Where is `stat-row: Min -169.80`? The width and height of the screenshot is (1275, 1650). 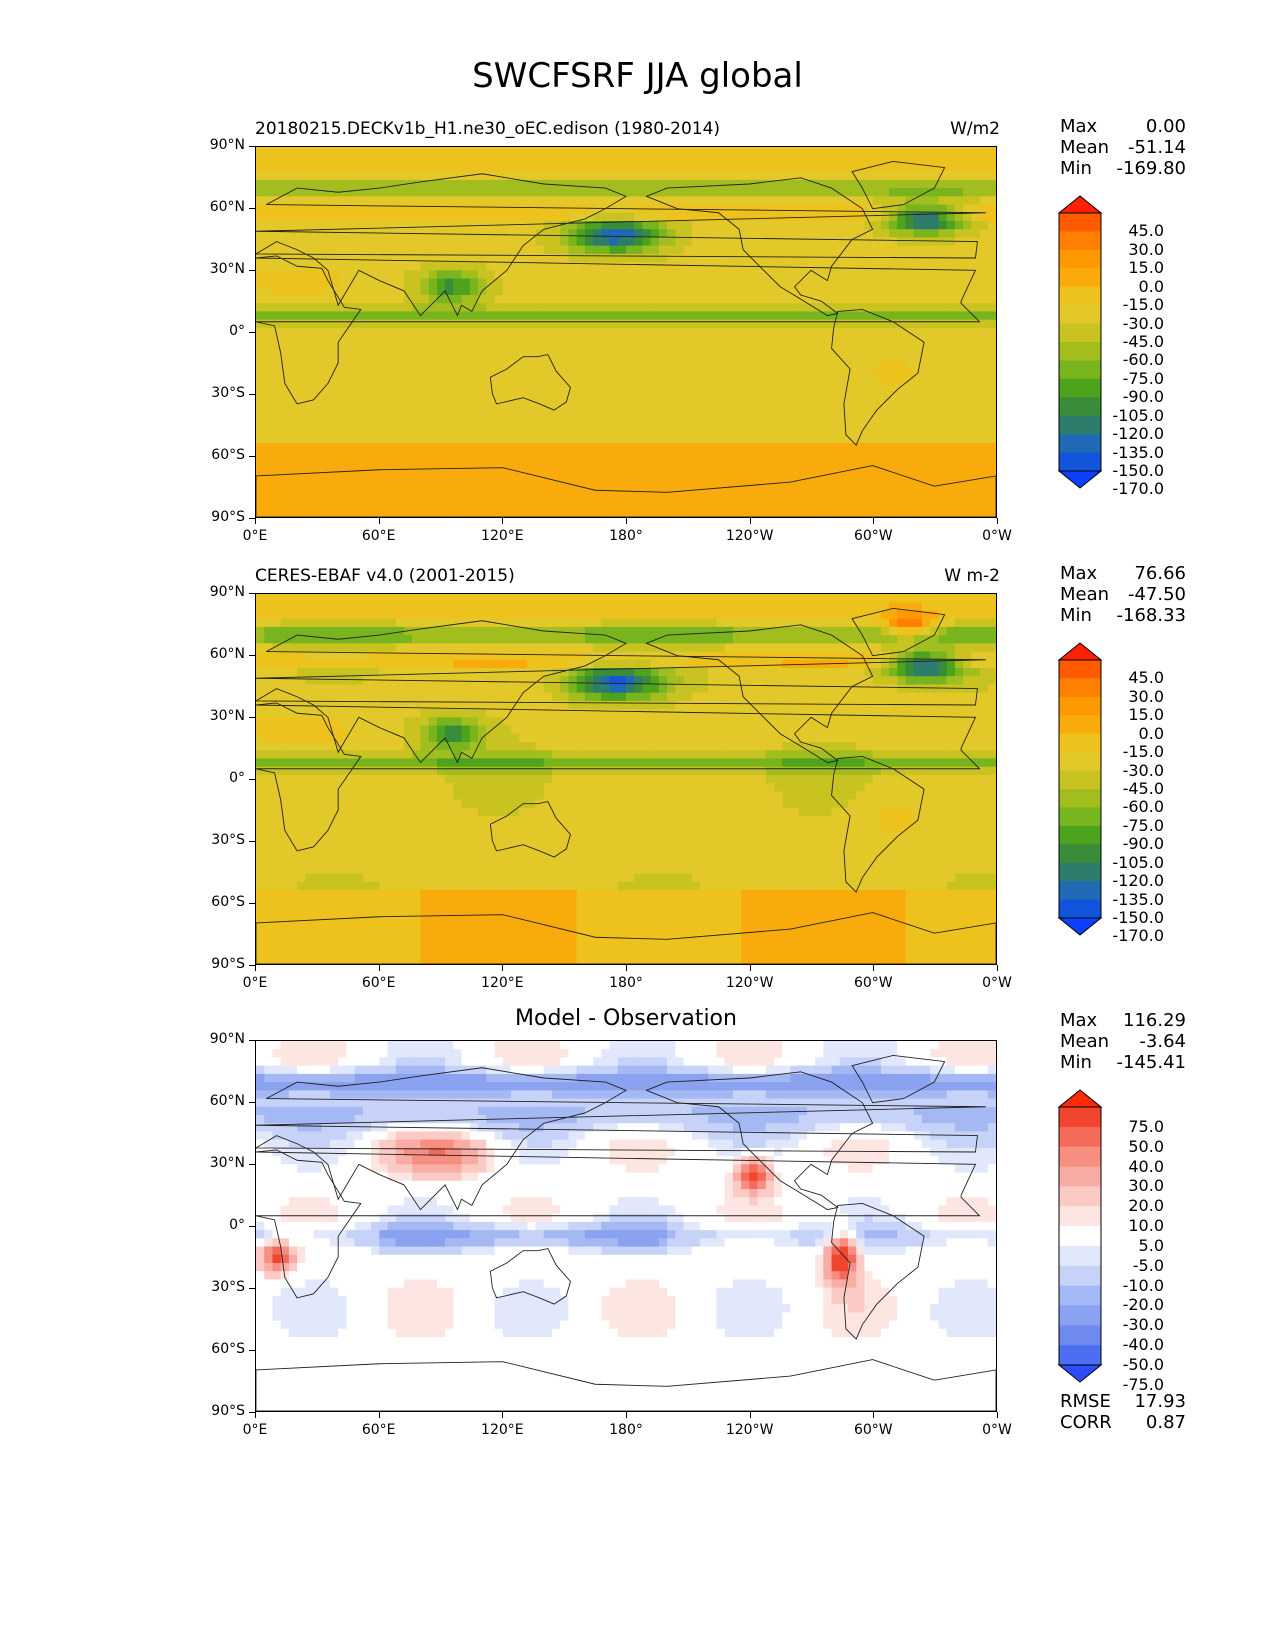 stat-row: Min -169.80 is located at coordinates (1123, 168).